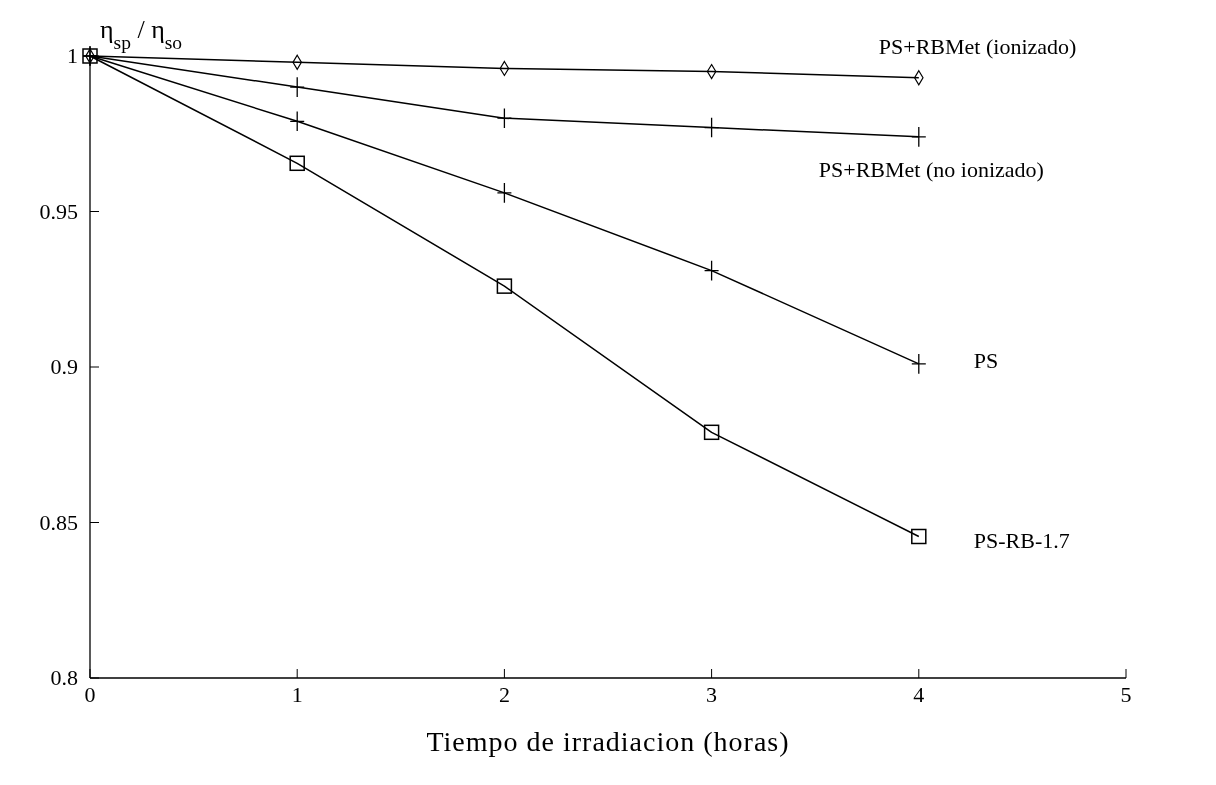 The width and height of the screenshot is (1216, 785). I want to click on y-tick-label: 0.95, so click(58, 211).